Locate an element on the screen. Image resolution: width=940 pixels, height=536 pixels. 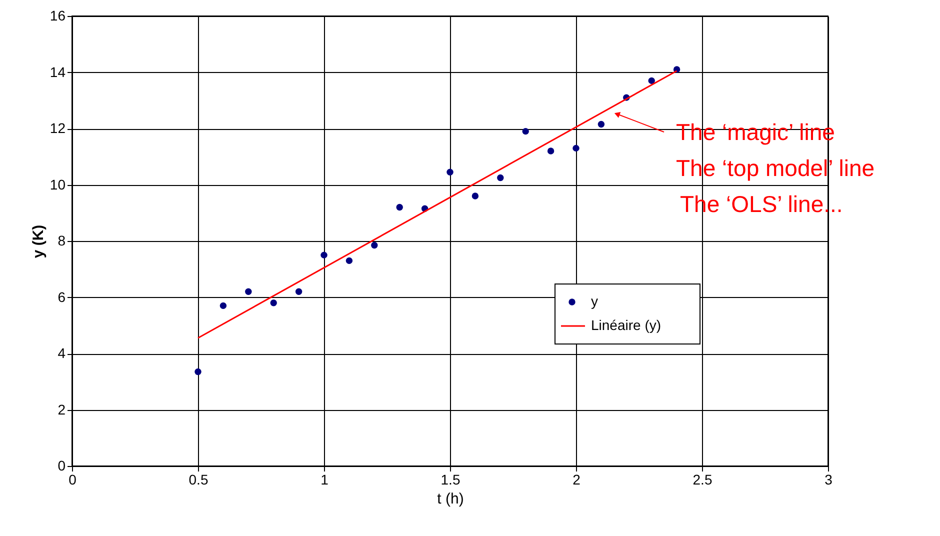
x-tick-label: 2.5 is located at coordinates (702, 480).